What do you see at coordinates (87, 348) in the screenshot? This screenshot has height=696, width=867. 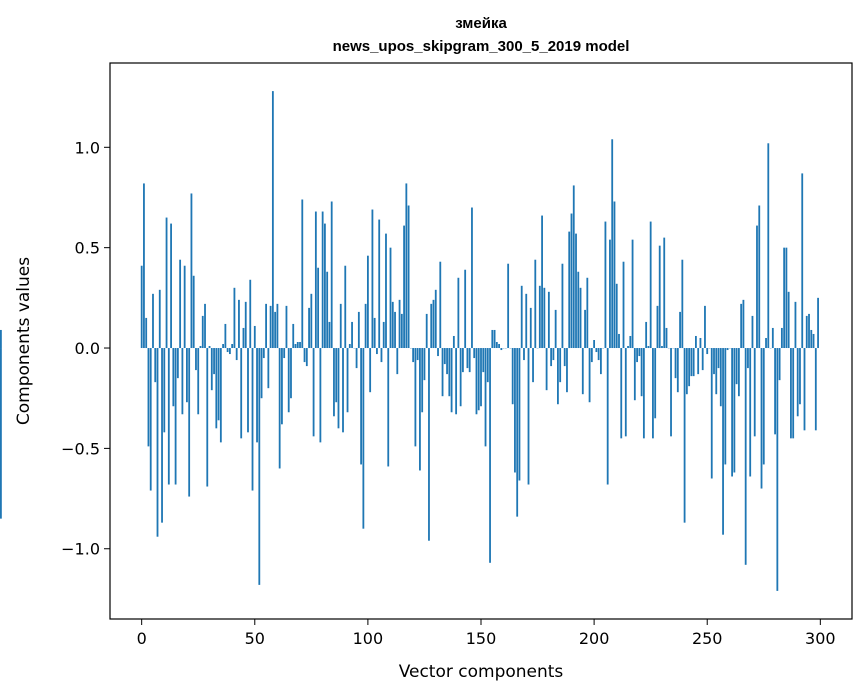 I see `y-tick-label: 0.0` at bounding box center [87, 348].